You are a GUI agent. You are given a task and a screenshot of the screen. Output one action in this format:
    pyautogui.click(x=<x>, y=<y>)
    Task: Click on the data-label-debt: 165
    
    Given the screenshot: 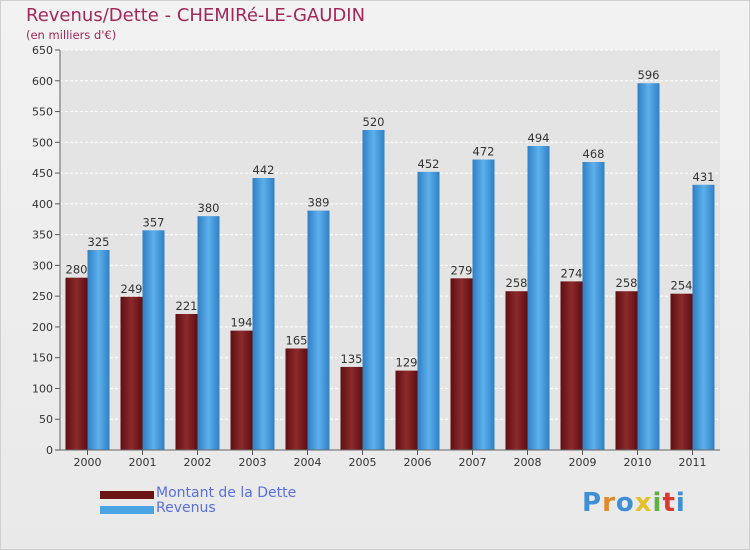 What is the action you would take?
    pyautogui.click(x=297, y=340)
    